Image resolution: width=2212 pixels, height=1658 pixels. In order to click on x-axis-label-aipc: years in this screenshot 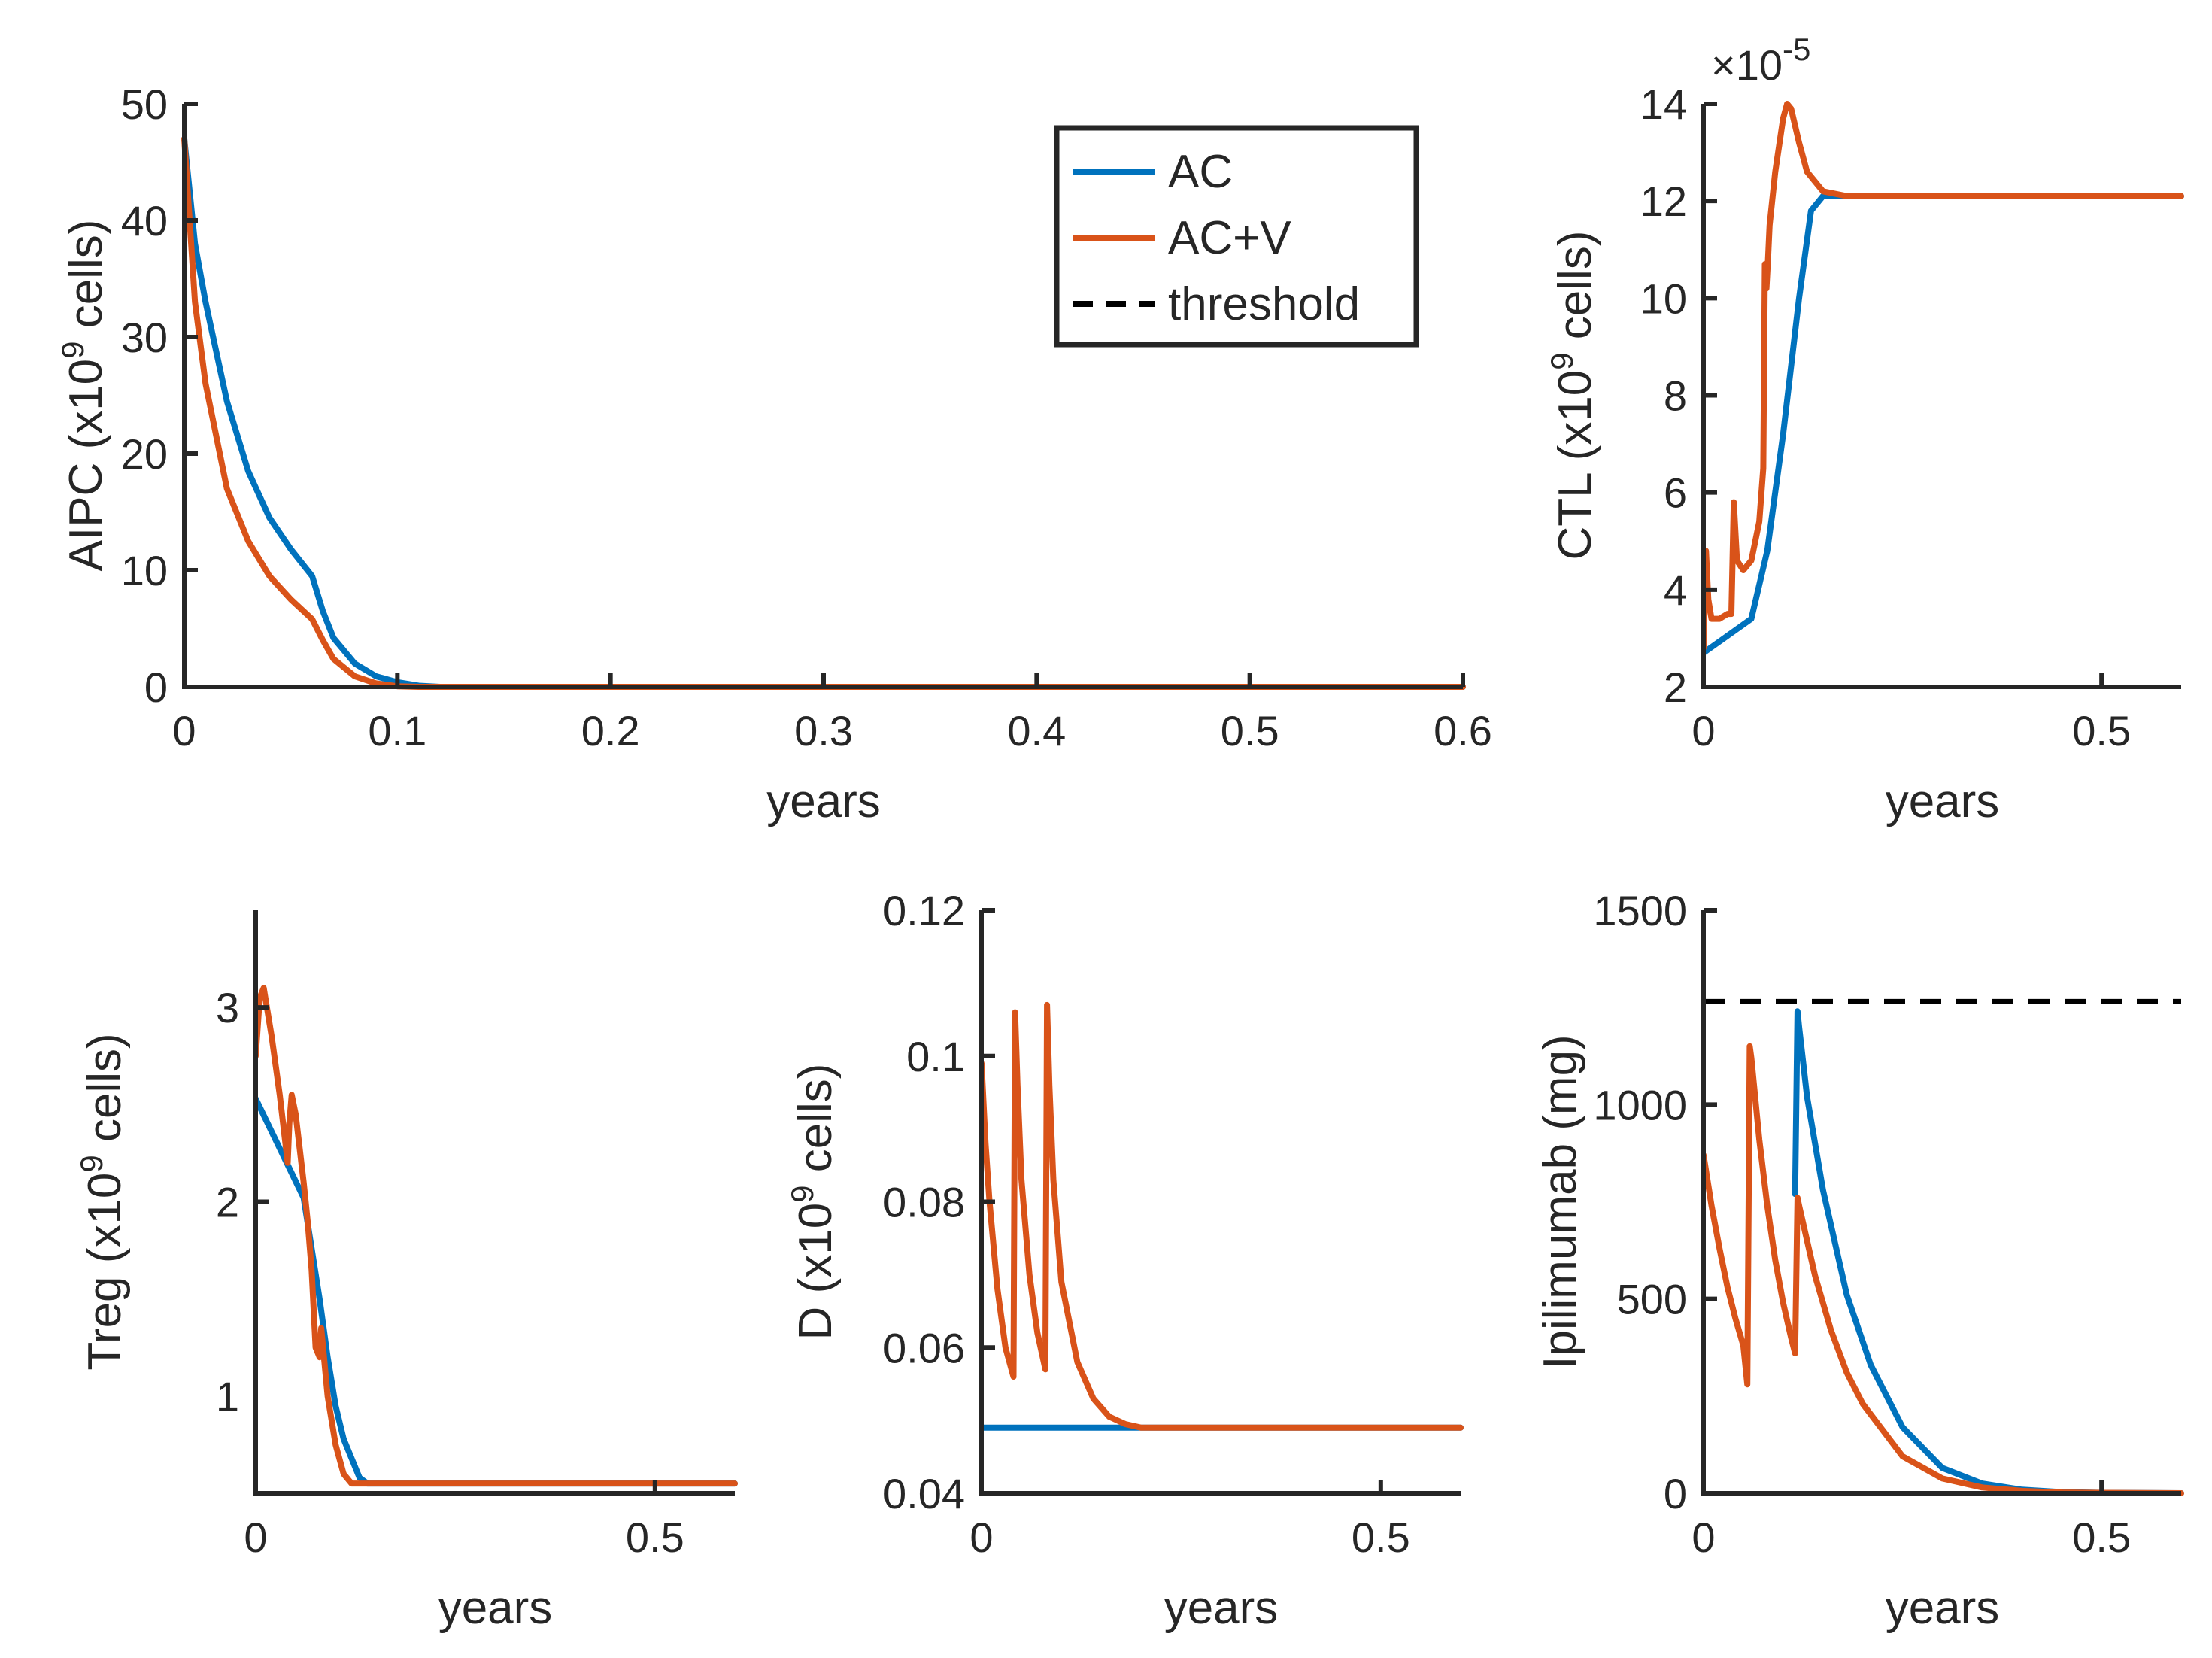, I will do `click(823, 802)`.